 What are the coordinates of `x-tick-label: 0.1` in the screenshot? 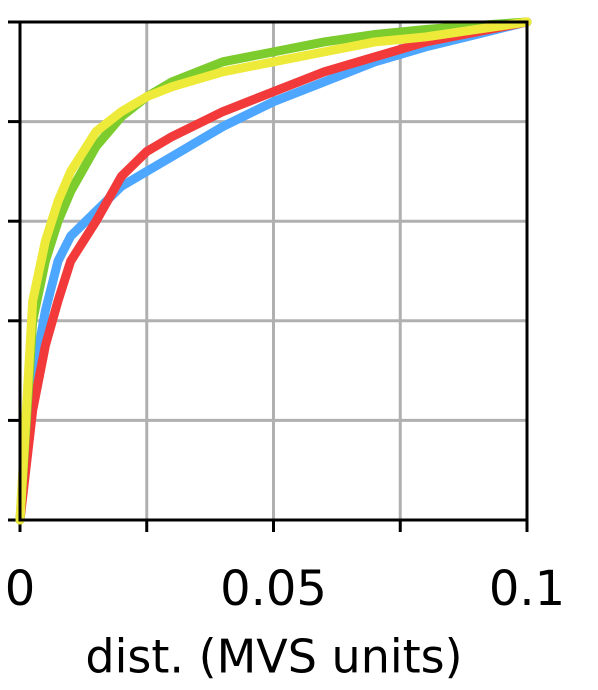 It's located at (527, 589).